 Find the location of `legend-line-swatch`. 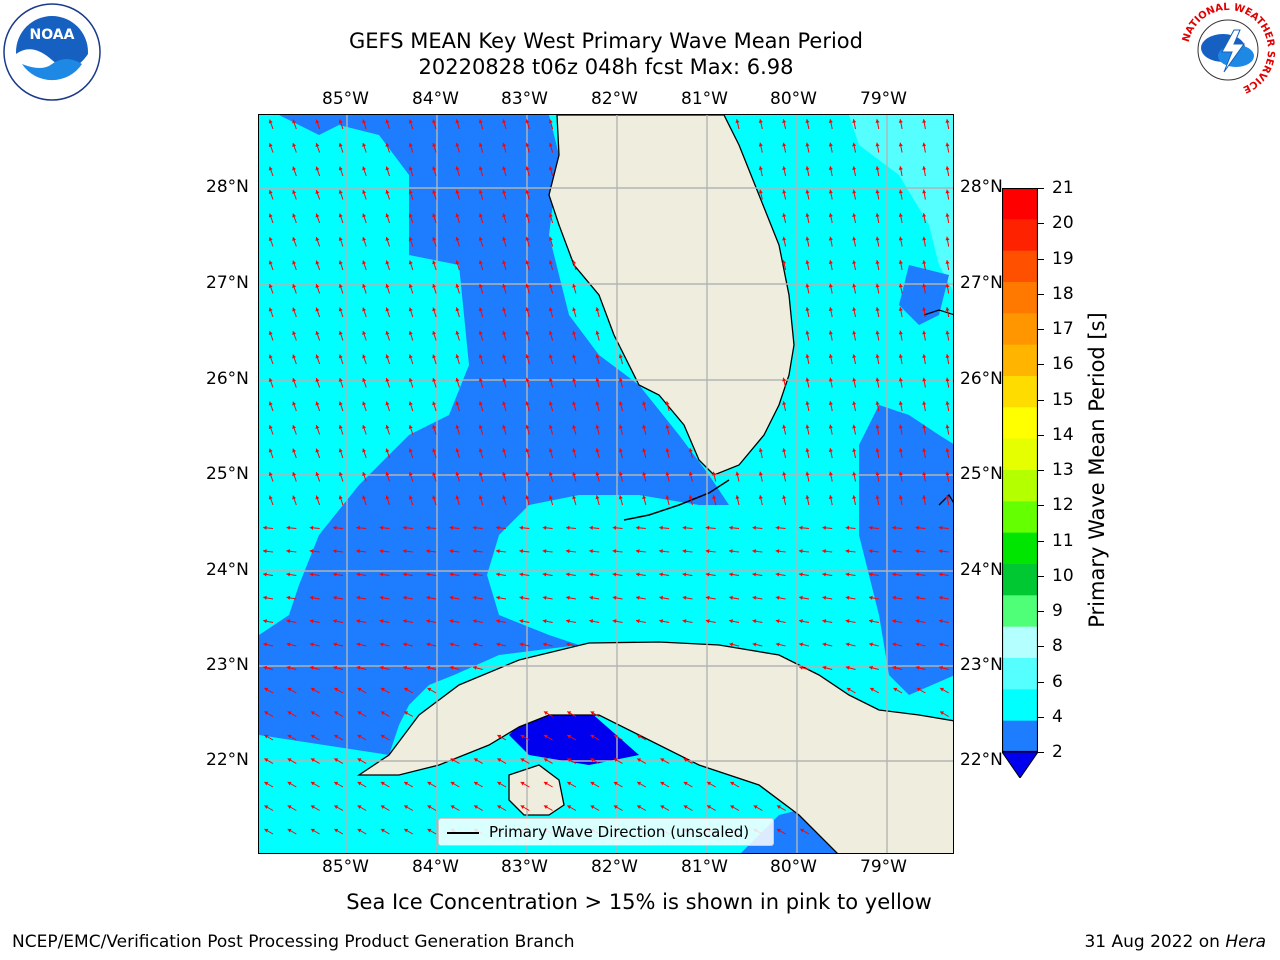

legend-line-swatch is located at coordinates (463, 833).